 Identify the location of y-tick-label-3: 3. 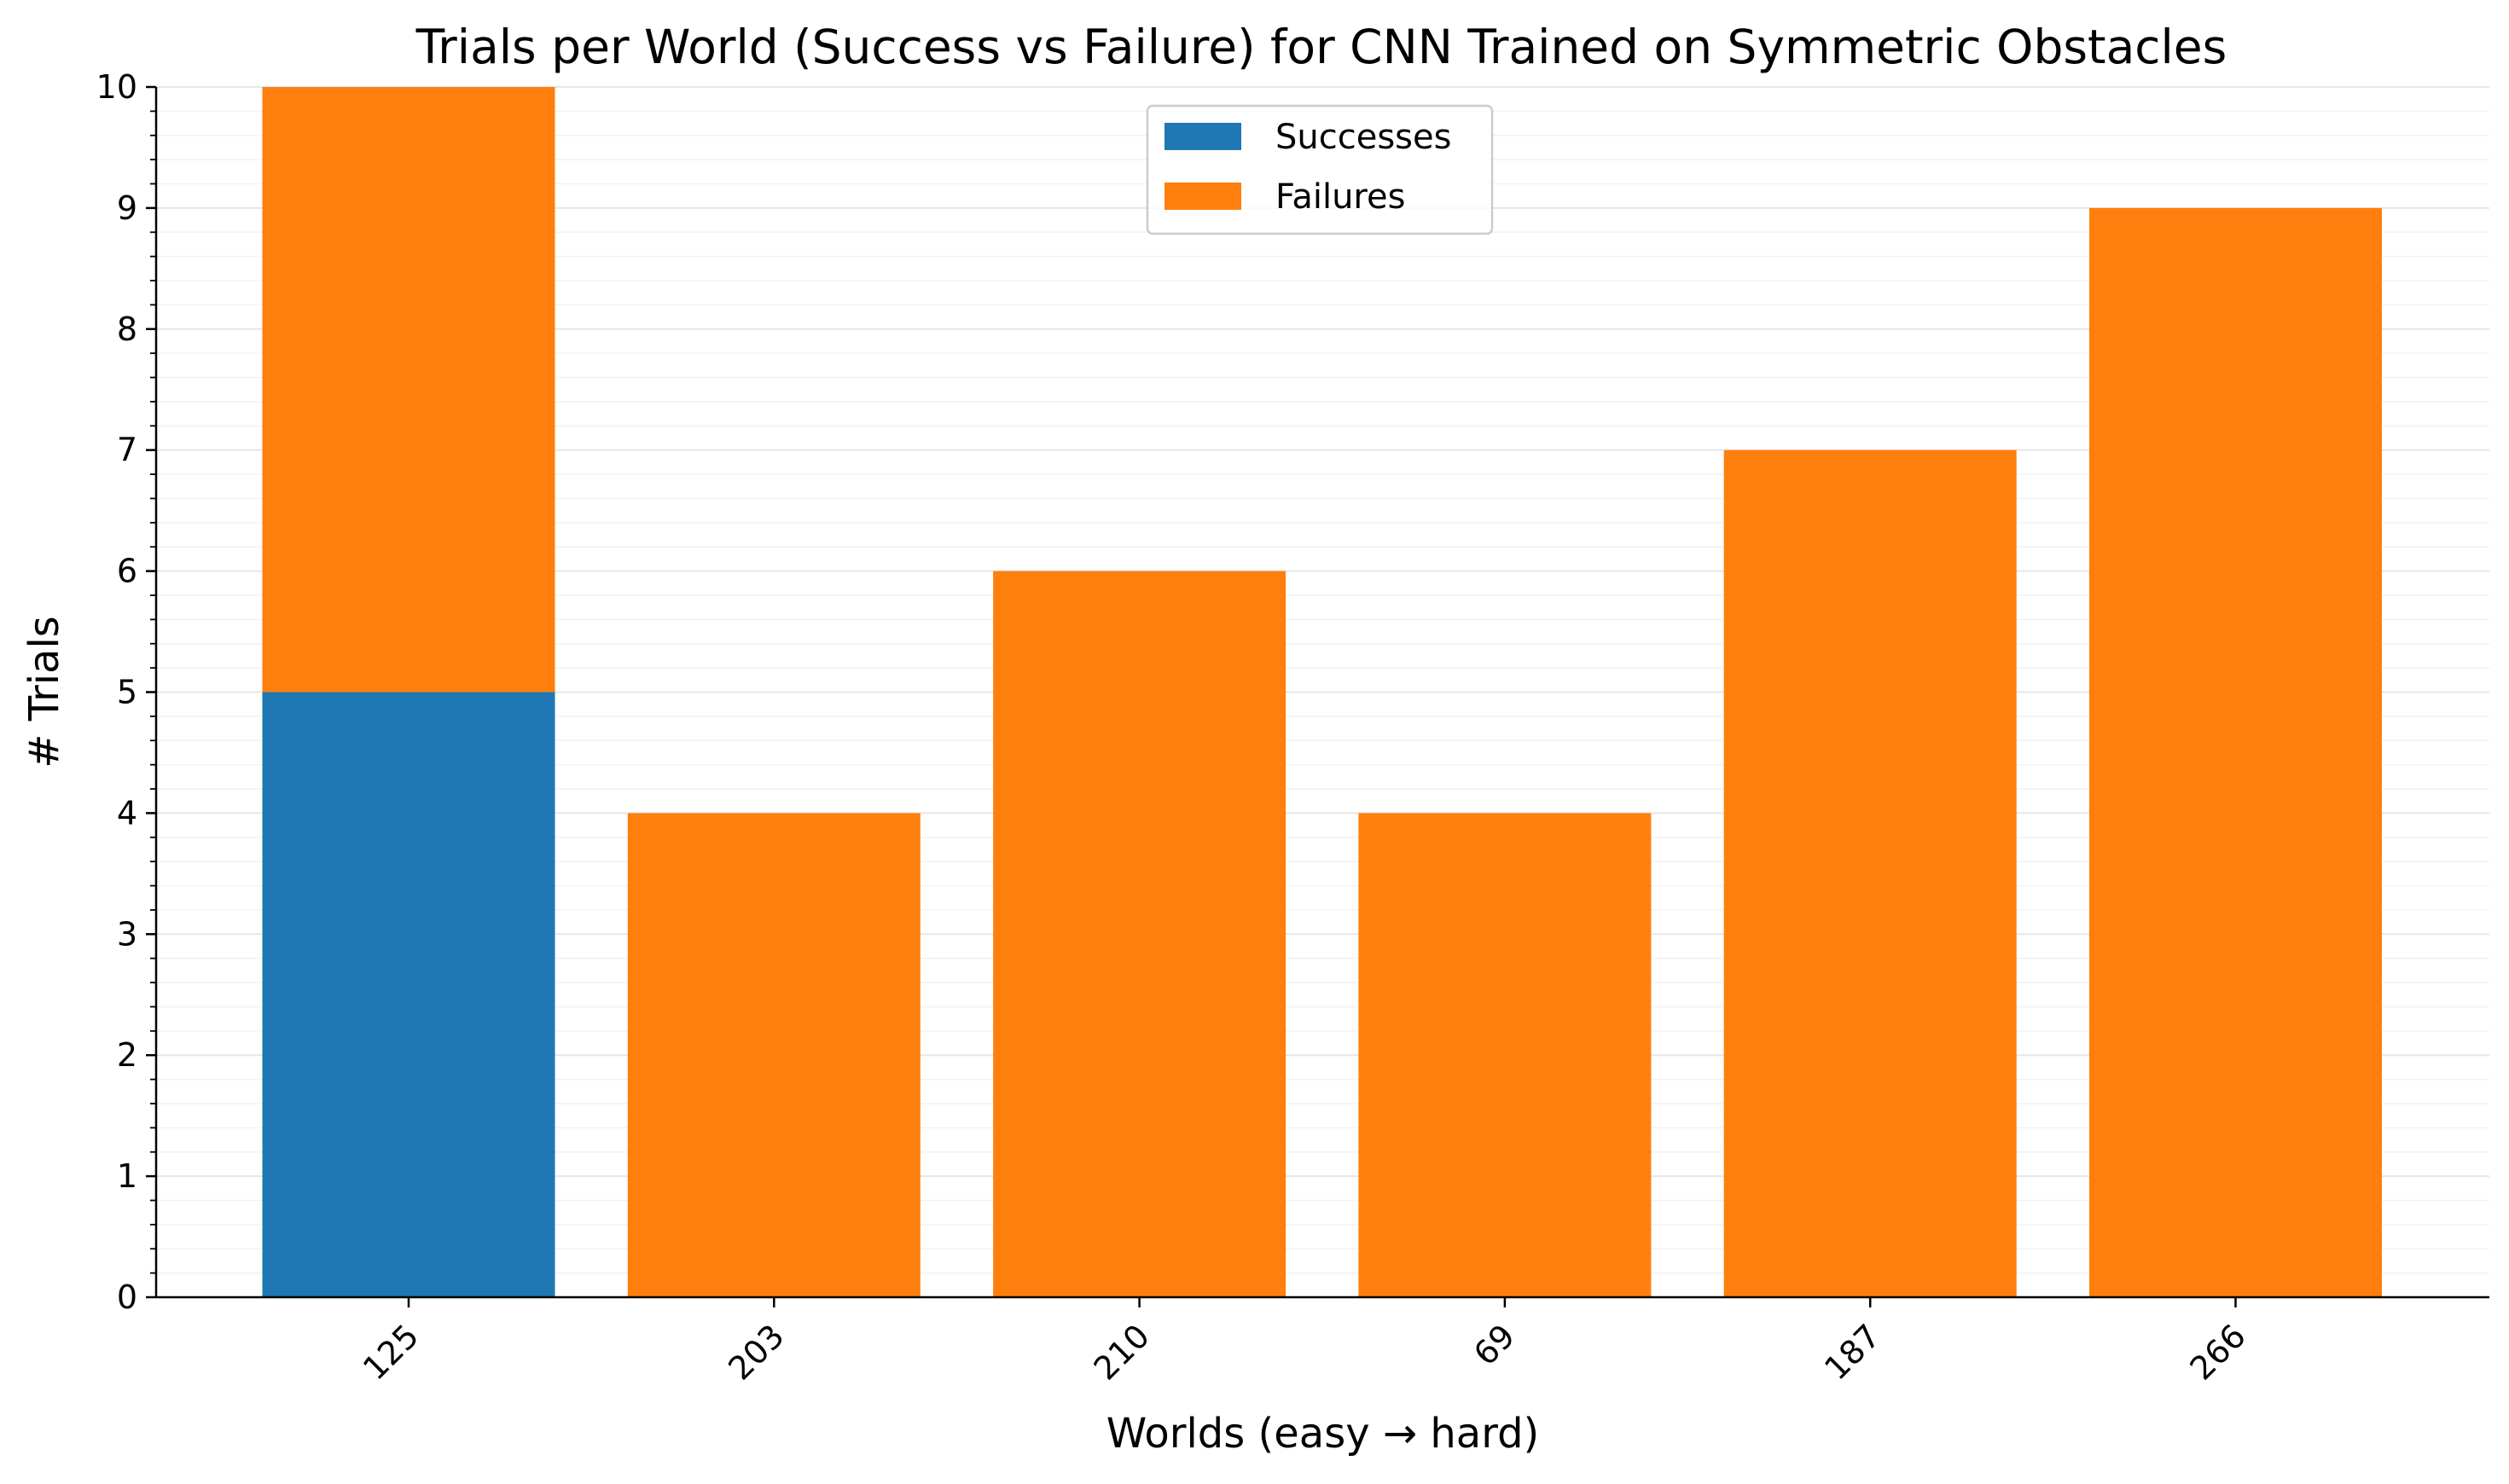
(127, 934).